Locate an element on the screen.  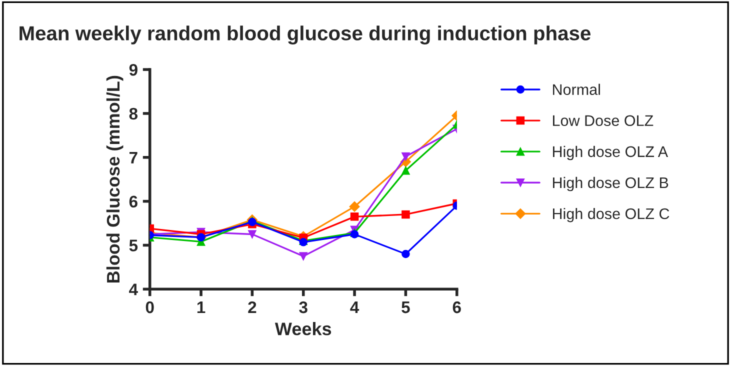
x-tick-label: 3 is located at coordinates (303, 307).